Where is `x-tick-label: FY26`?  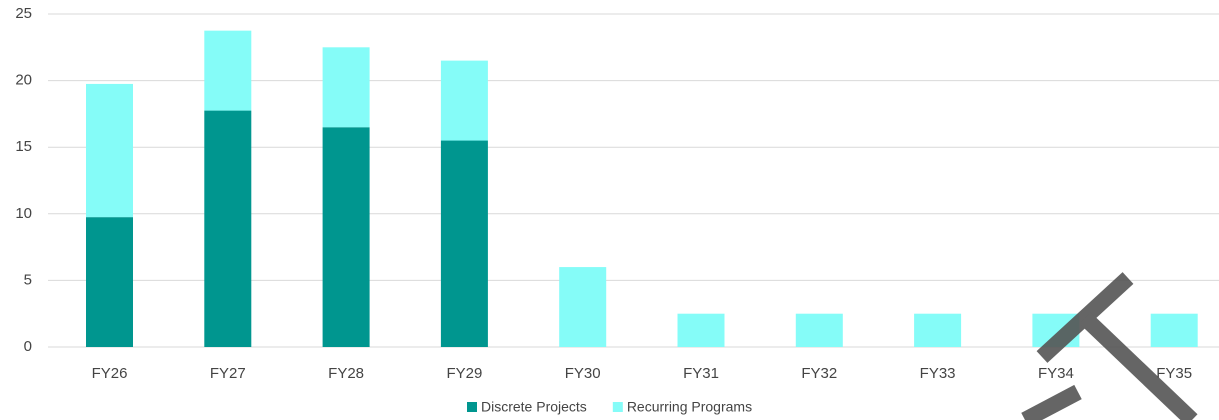 x-tick-label: FY26 is located at coordinates (110, 373).